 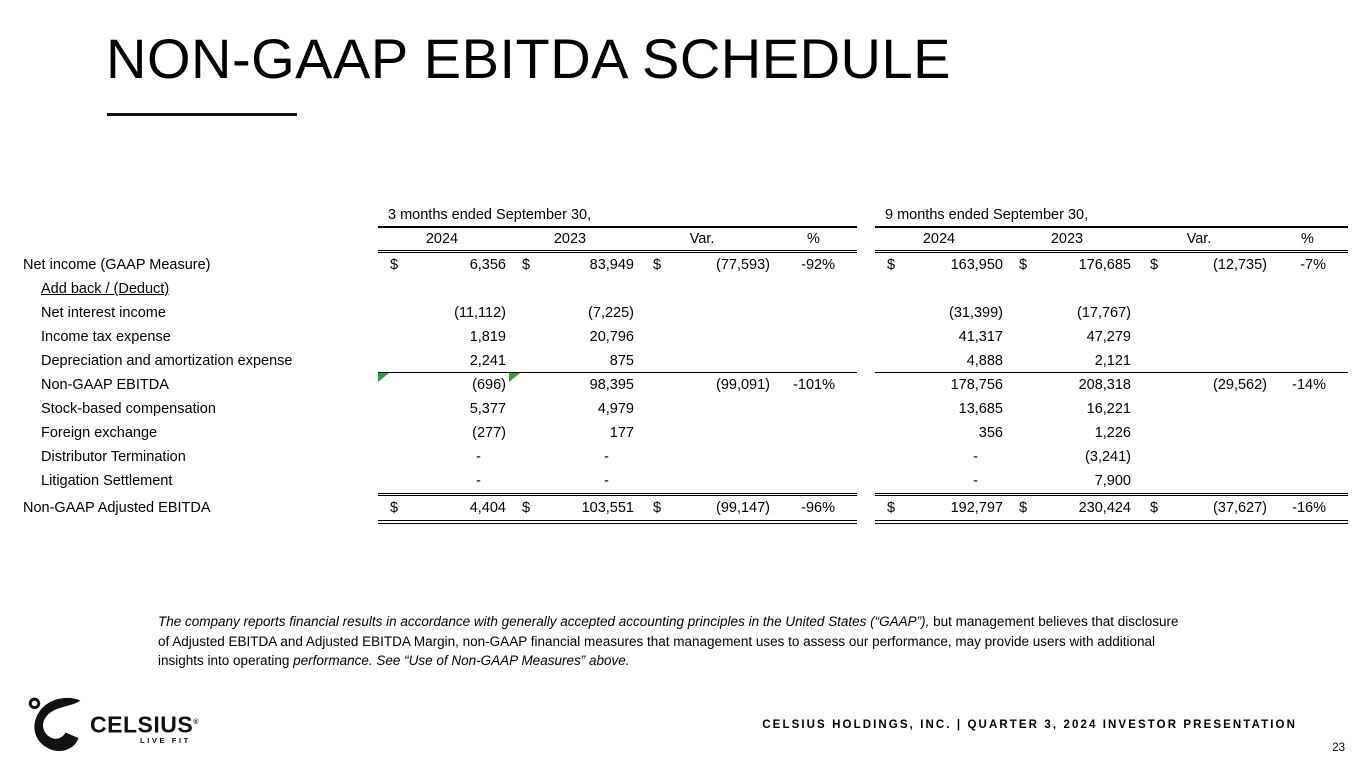 I want to click on row-cells-3-months: - -, so click(x=617, y=481).